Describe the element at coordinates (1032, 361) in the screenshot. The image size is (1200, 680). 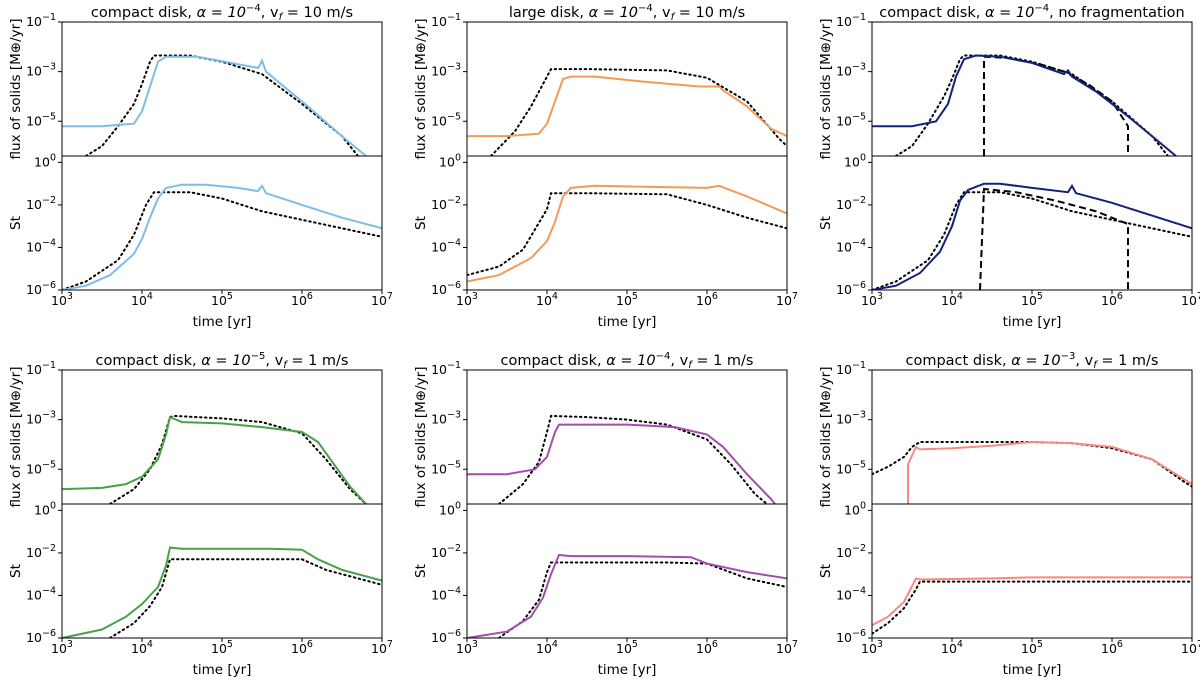
I see `panel-title: compact disk, α = 10−3, vf = 1 m/s` at that location.